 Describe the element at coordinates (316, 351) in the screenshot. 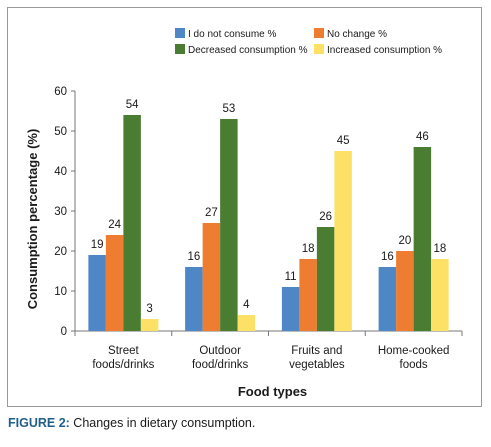

I see `x-tick-label-line: Fruits and` at that location.